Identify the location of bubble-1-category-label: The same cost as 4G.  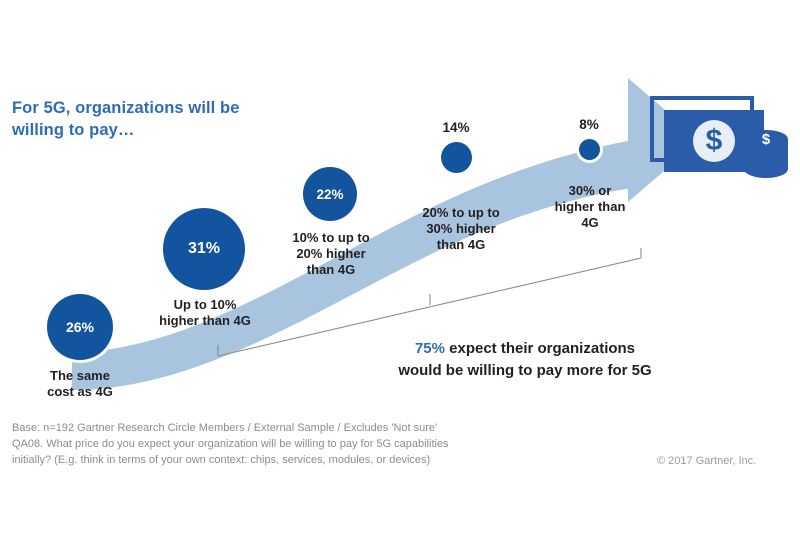
(80, 383).